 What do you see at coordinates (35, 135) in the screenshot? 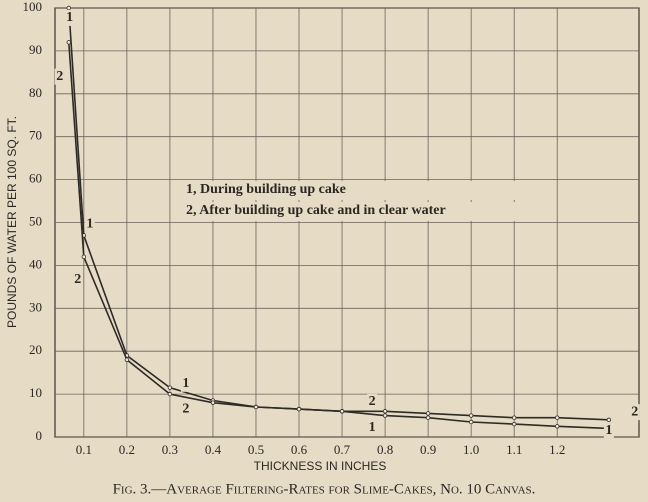
I see `y-tick-label: 70` at bounding box center [35, 135].